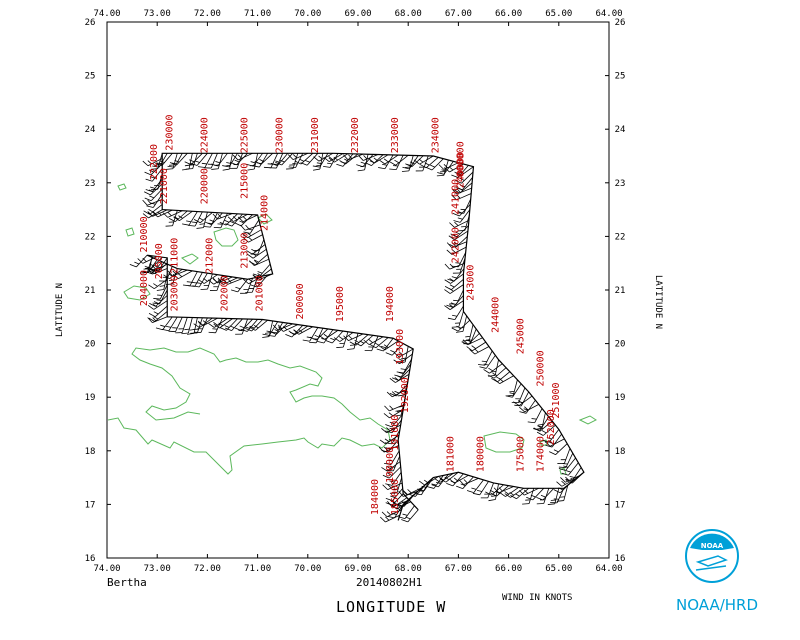 This screenshot has height=640, width=800. What do you see at coordinates (608, 569) in the screenshot?
I see `lon-tick-label: 64.00` at bounding box center [608, 569].